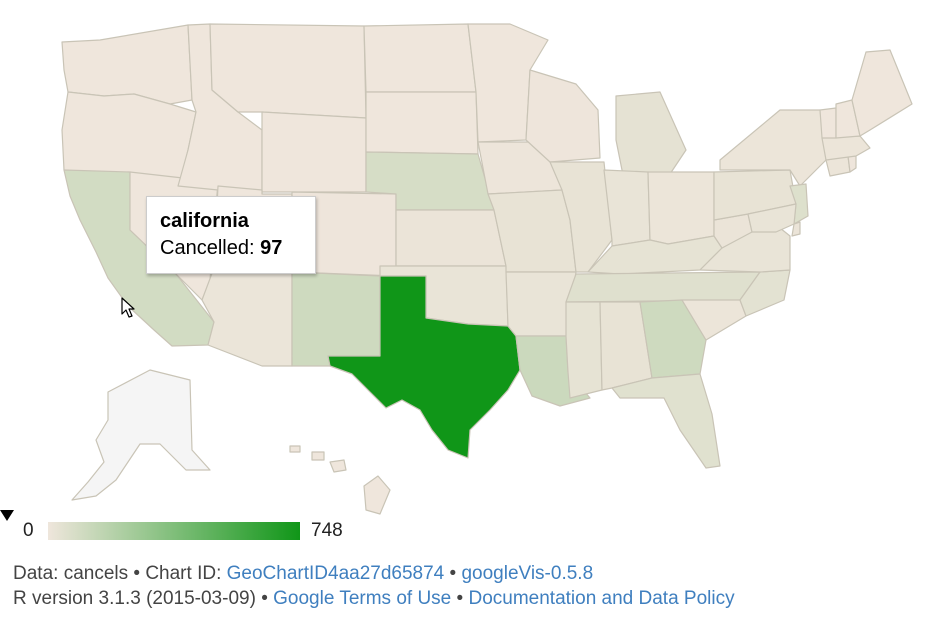 The height and width of the screenshot is (617, 926). What do you see at coordinates (673, 339) in the screenshot?
I see `state-georgia` at bounding box center [673, 339].